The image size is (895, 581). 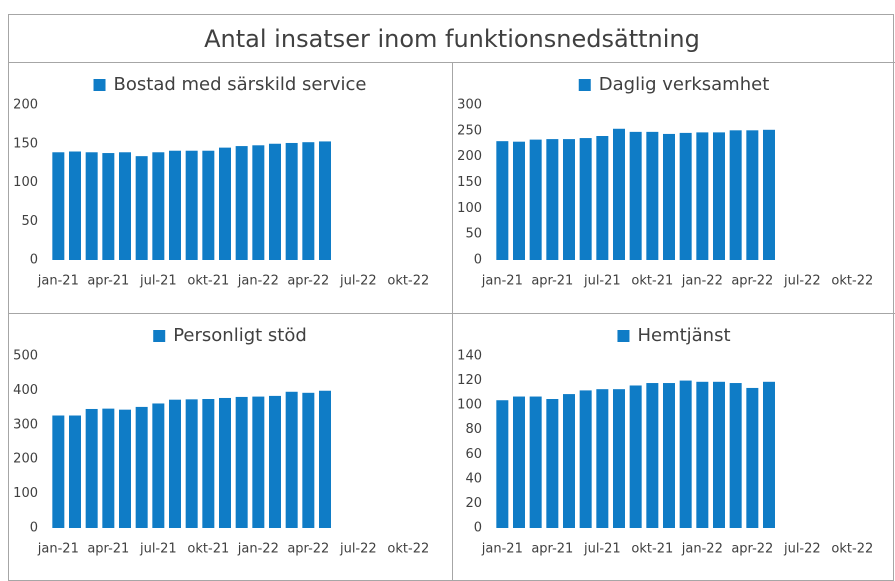 What do you see at coordinates (473, 454) in the screenshot?
I see `y-tick-label: 60` at bounding box center [473, 454].